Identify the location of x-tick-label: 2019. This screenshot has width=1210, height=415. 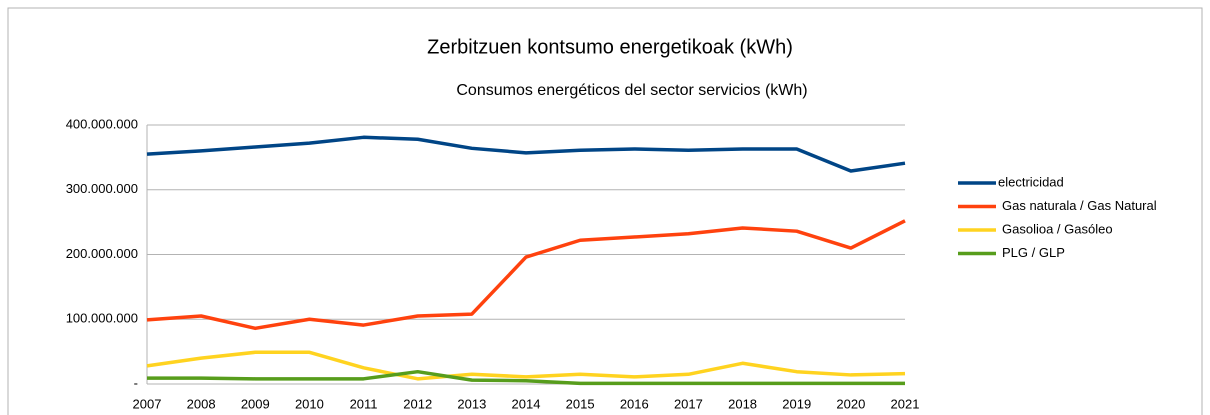
(796, 403).